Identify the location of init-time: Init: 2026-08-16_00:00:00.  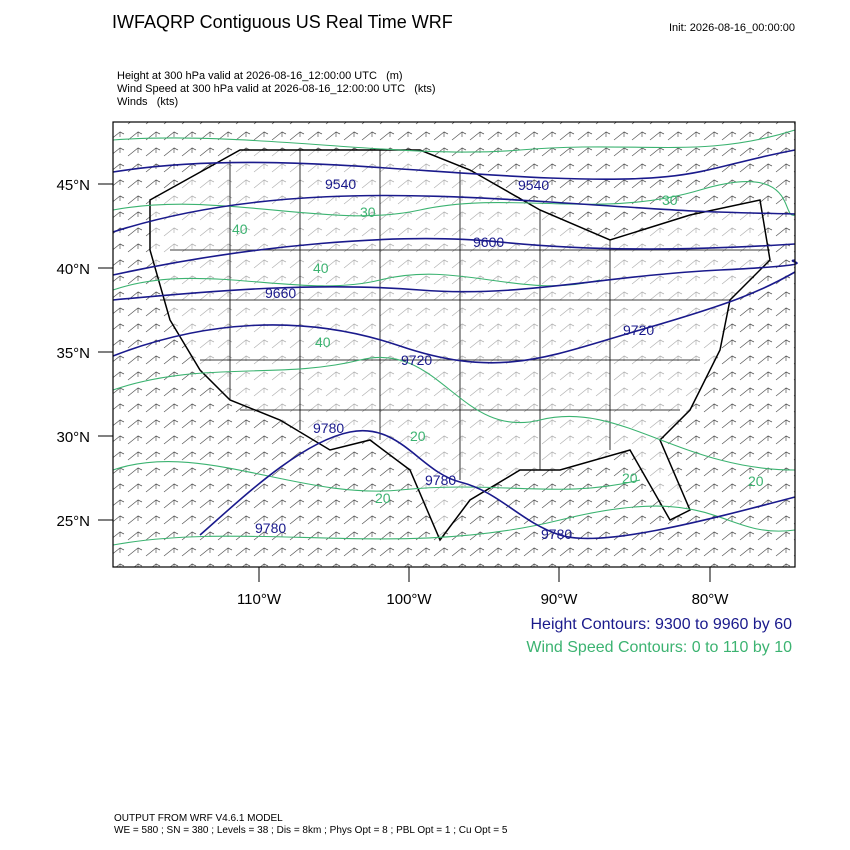
(732, 28).